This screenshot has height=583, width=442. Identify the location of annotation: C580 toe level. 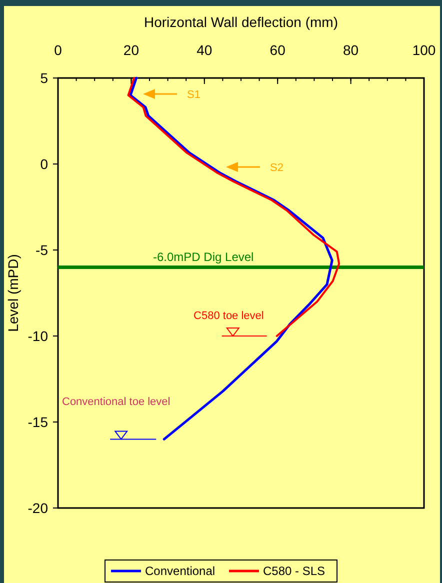
(229, 316).